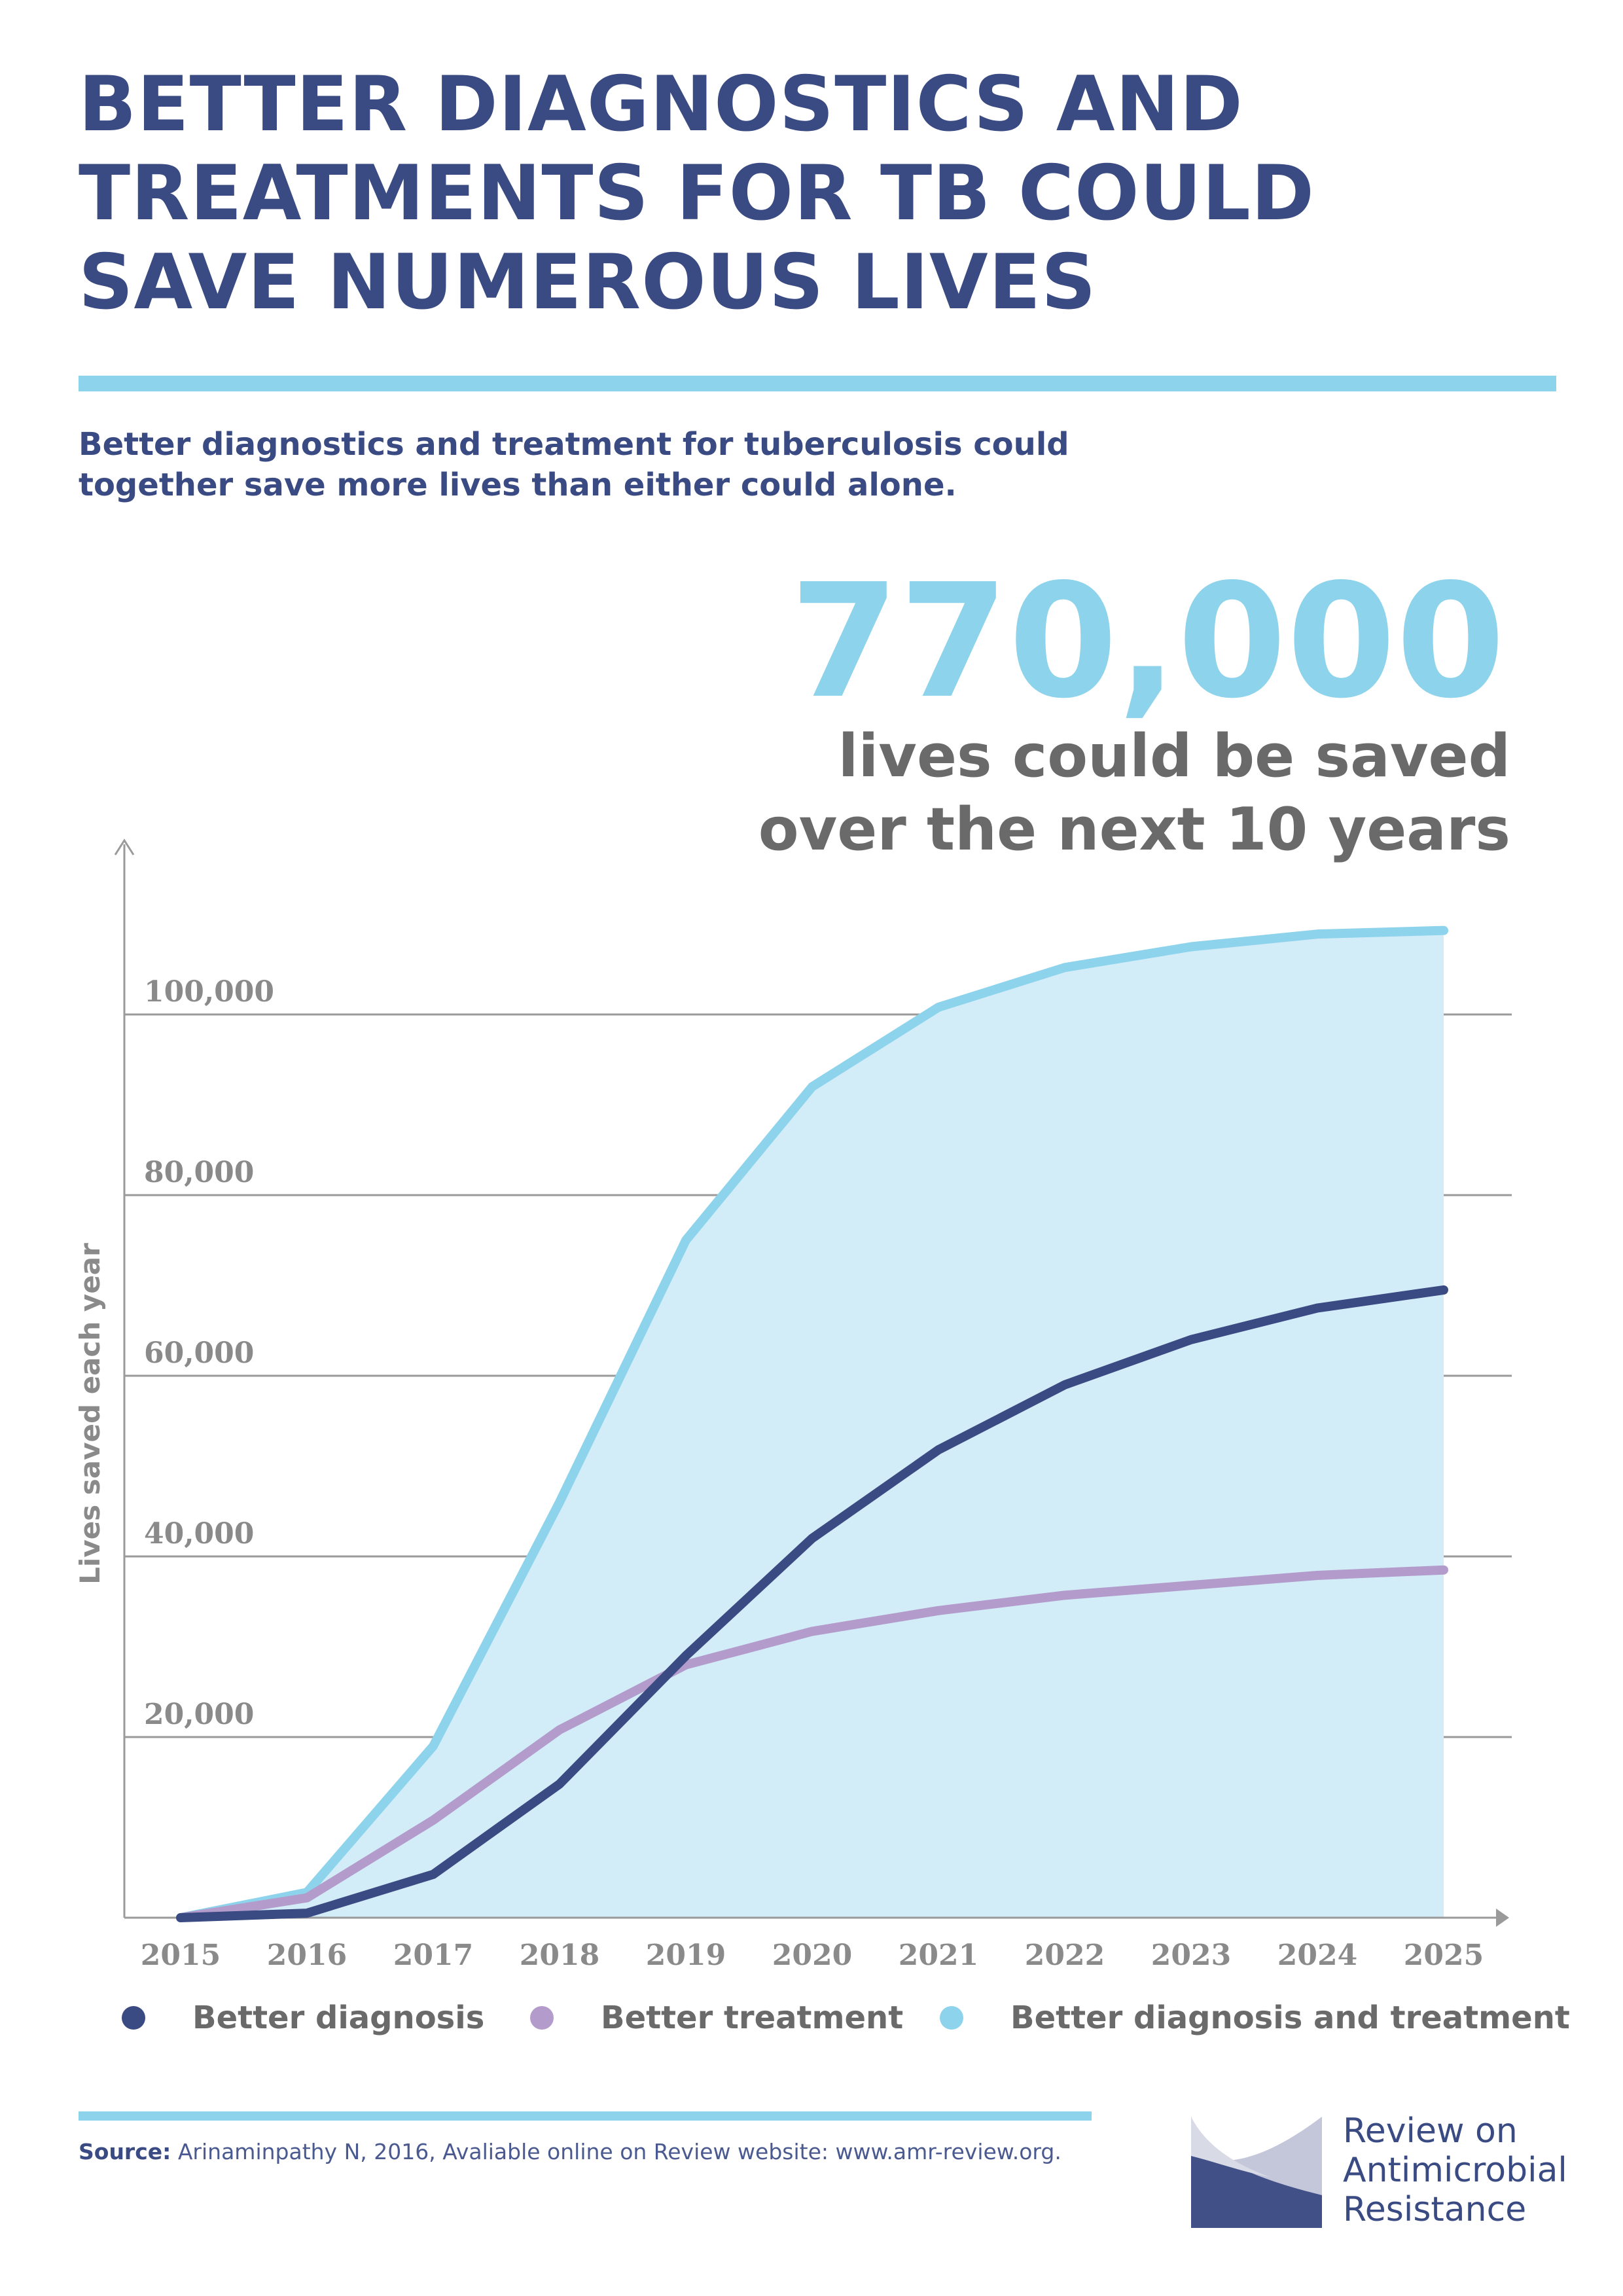 This screenshot has height=2296, width=1623. Describe the element at coordinates (1431, 2131) in the screenshot. I see `logo-line1: Review on` at that location.